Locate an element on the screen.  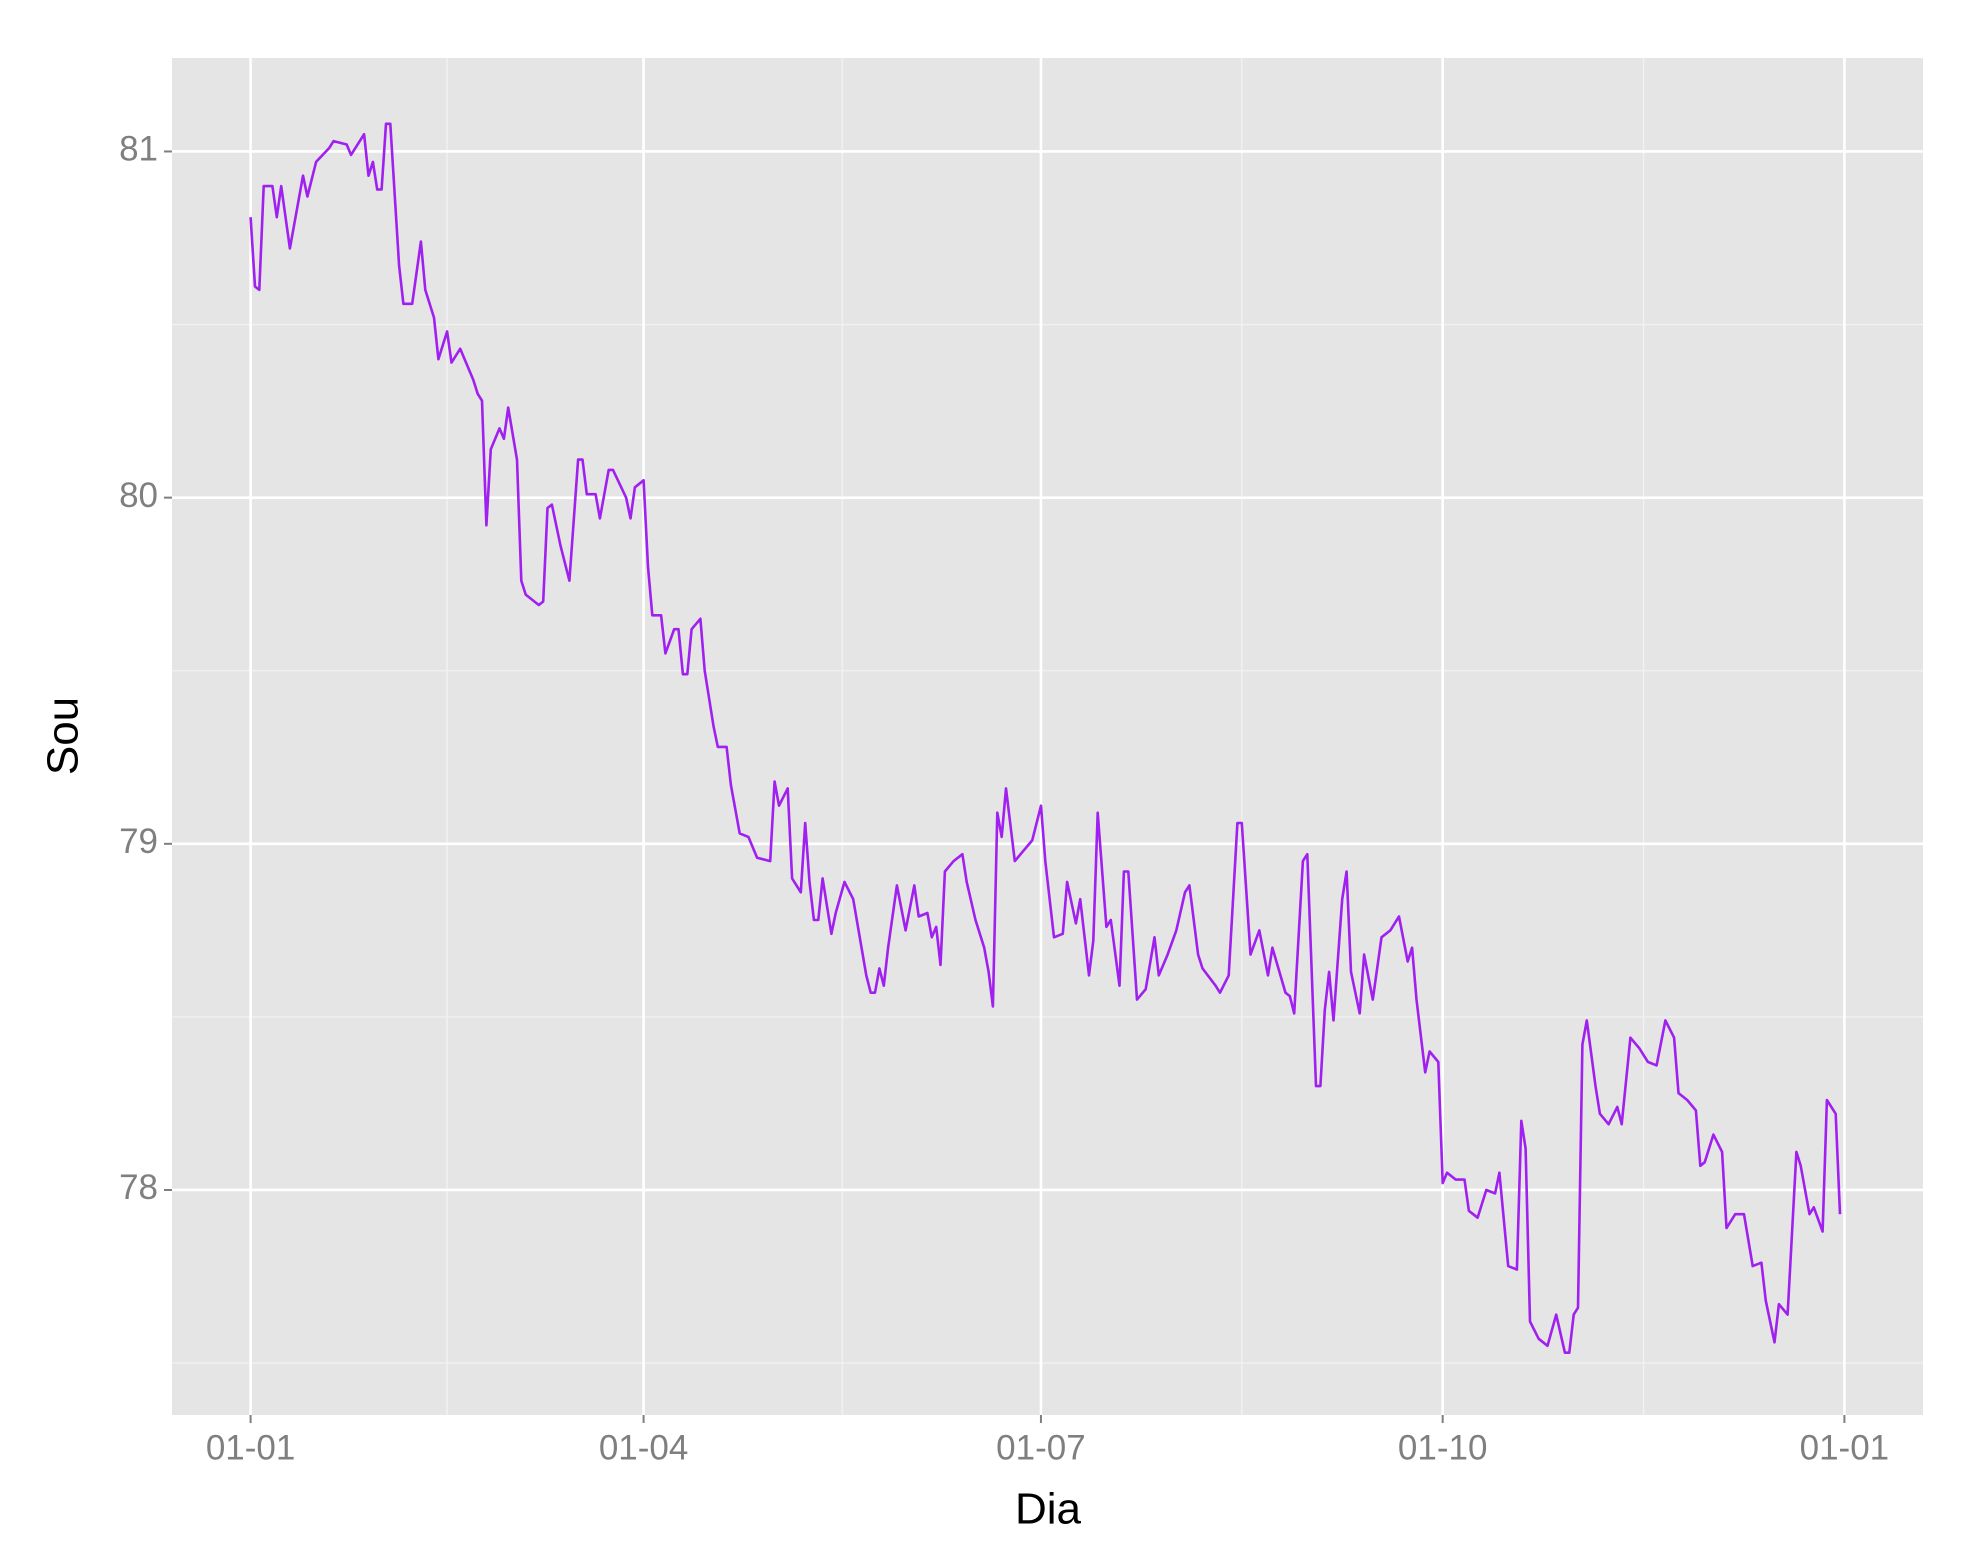
x-axis-title: Dia is located at coordinates (1048, 1509).